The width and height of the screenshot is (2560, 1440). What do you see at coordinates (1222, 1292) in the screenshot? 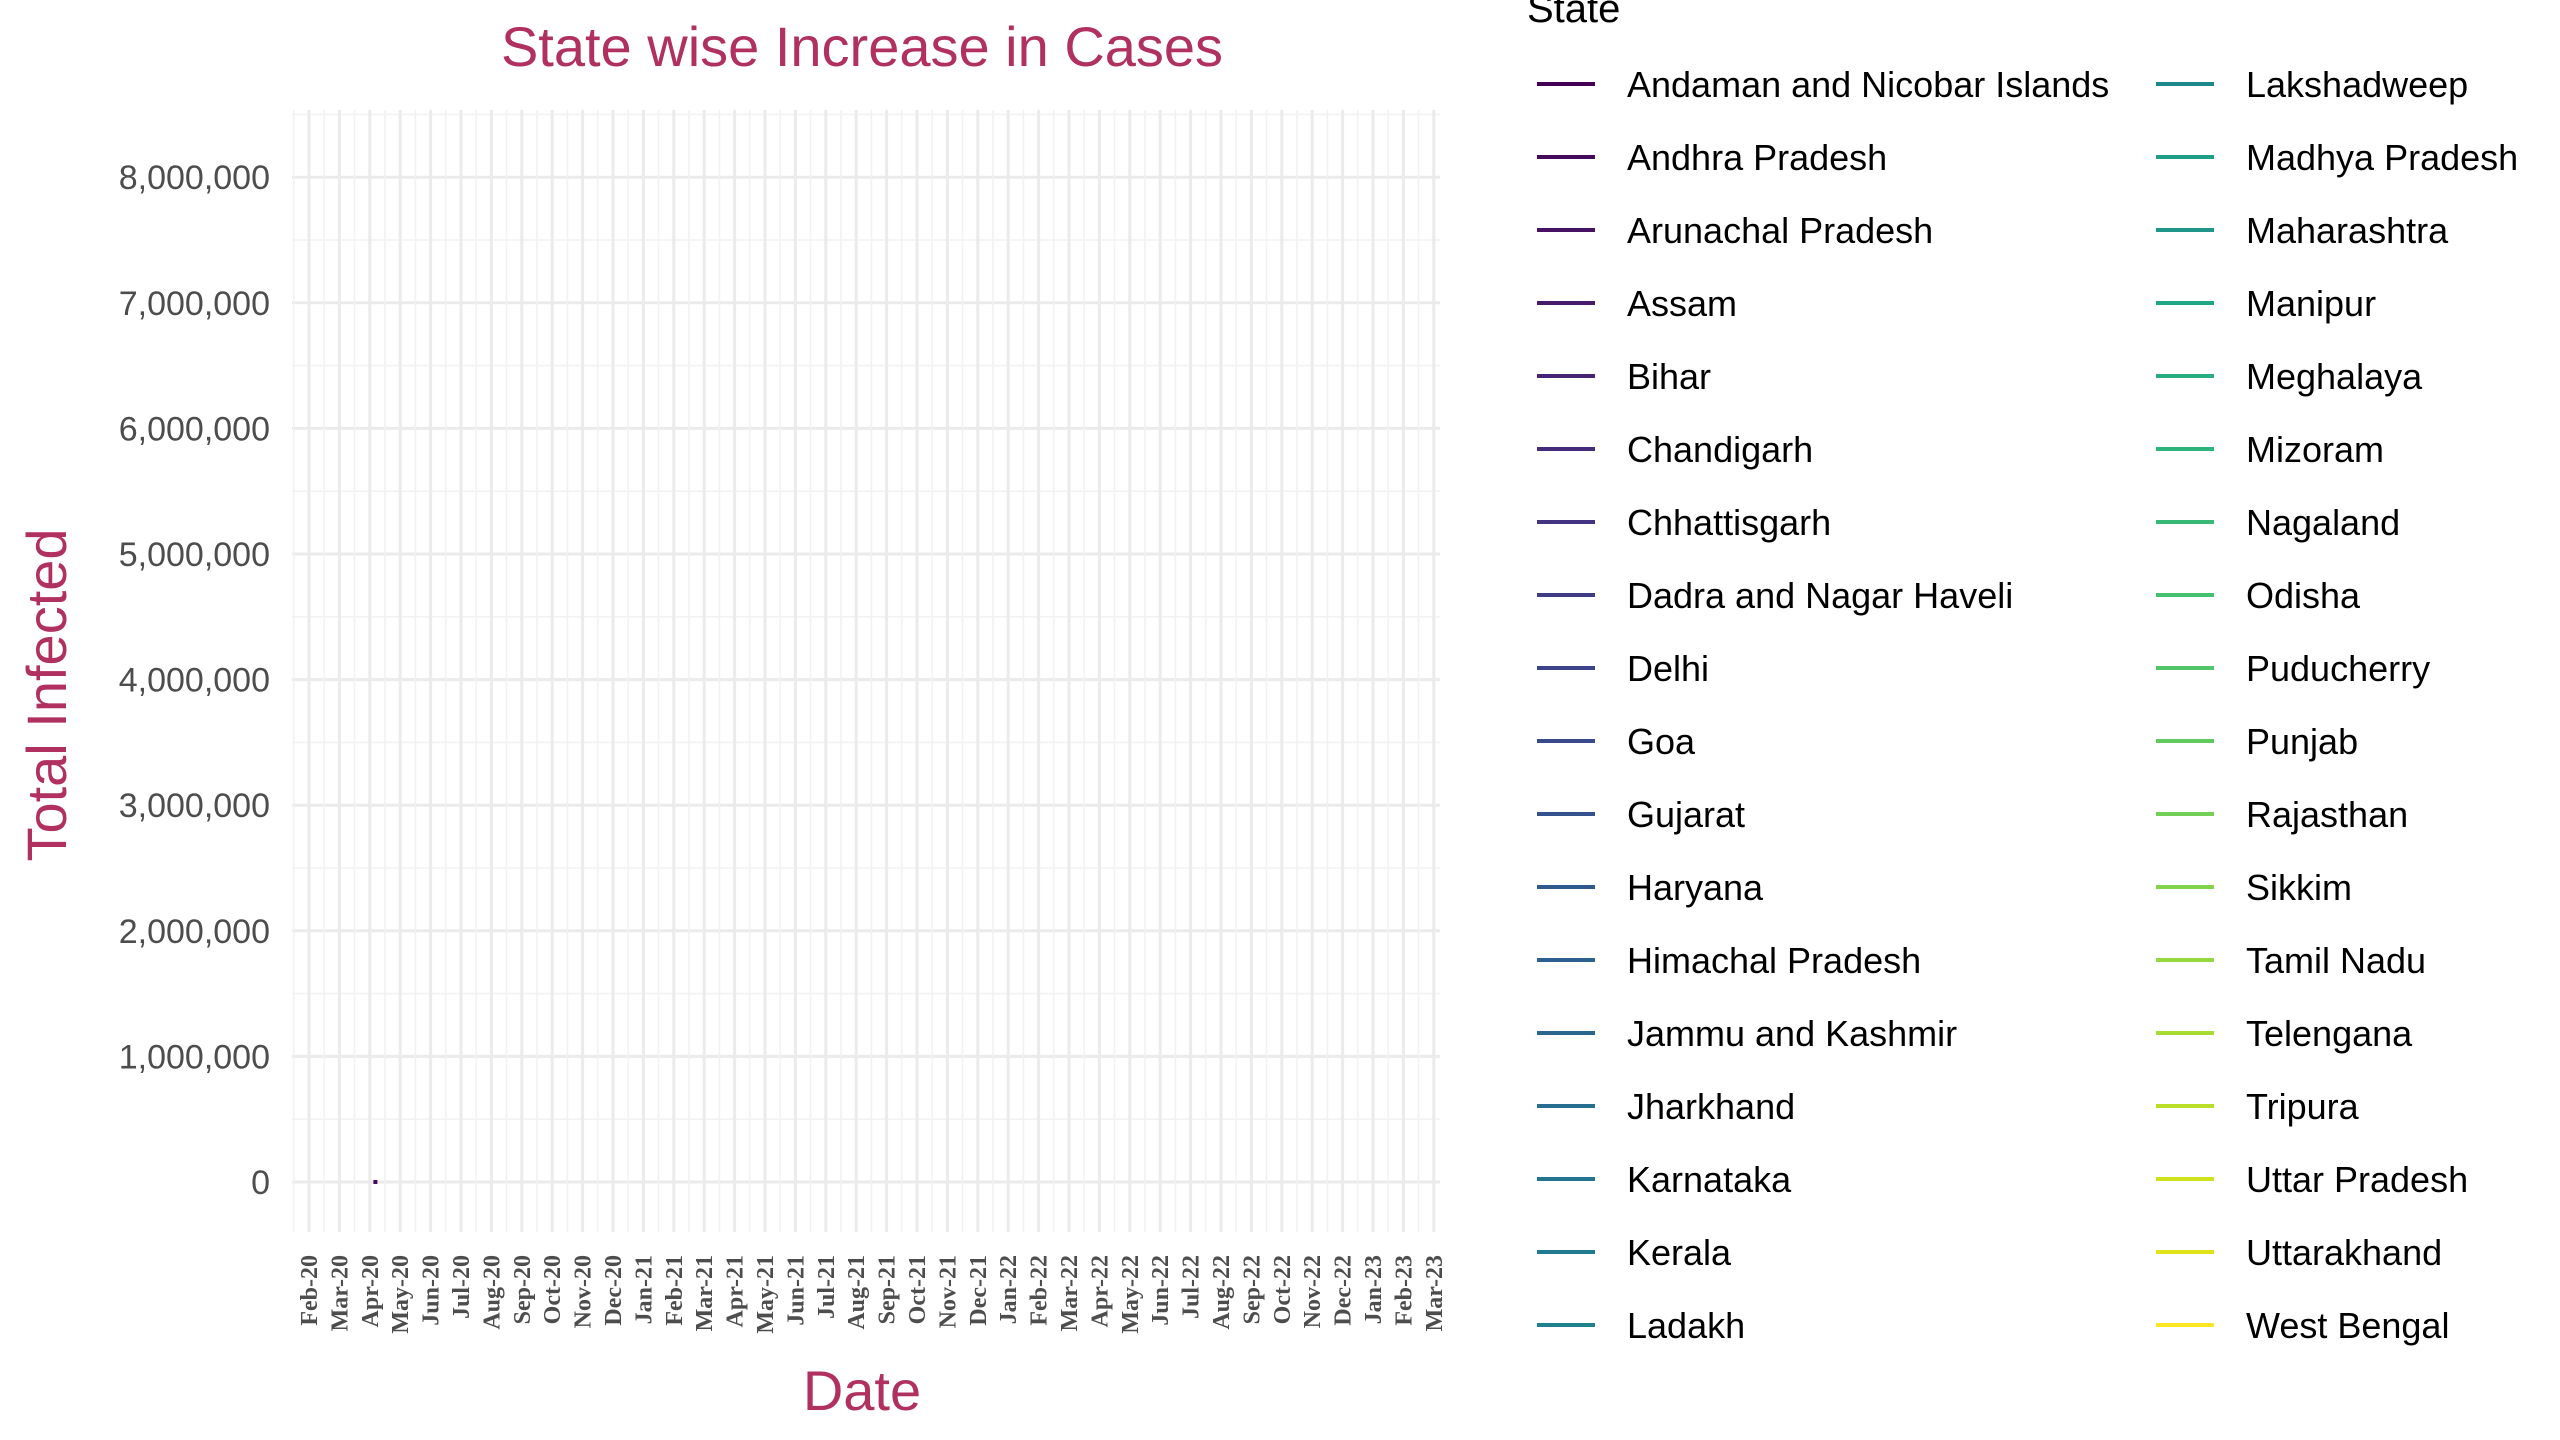
I see `x-tick-label: Aug-22` at bounding box center [1222, 1292].